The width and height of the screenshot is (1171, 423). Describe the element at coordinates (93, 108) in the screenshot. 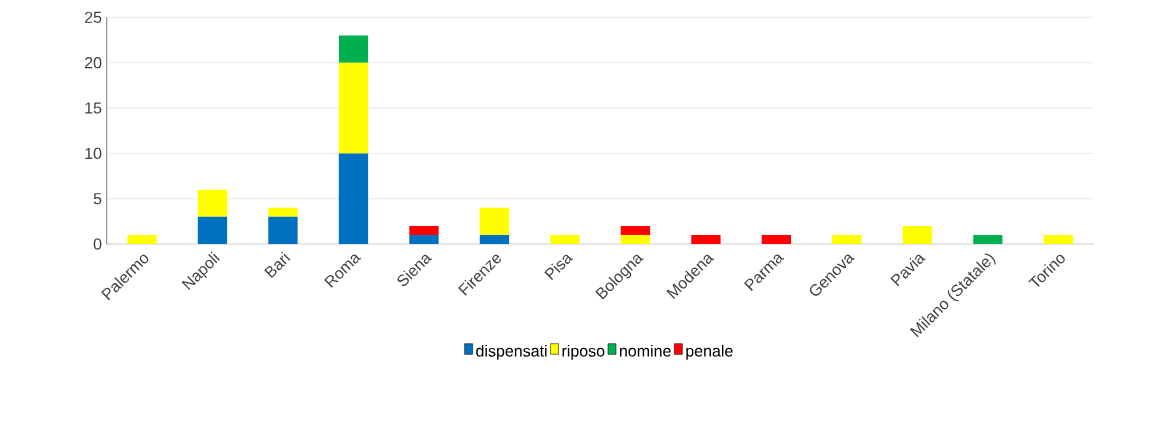

I see `y-tick-label: 15` at that location.